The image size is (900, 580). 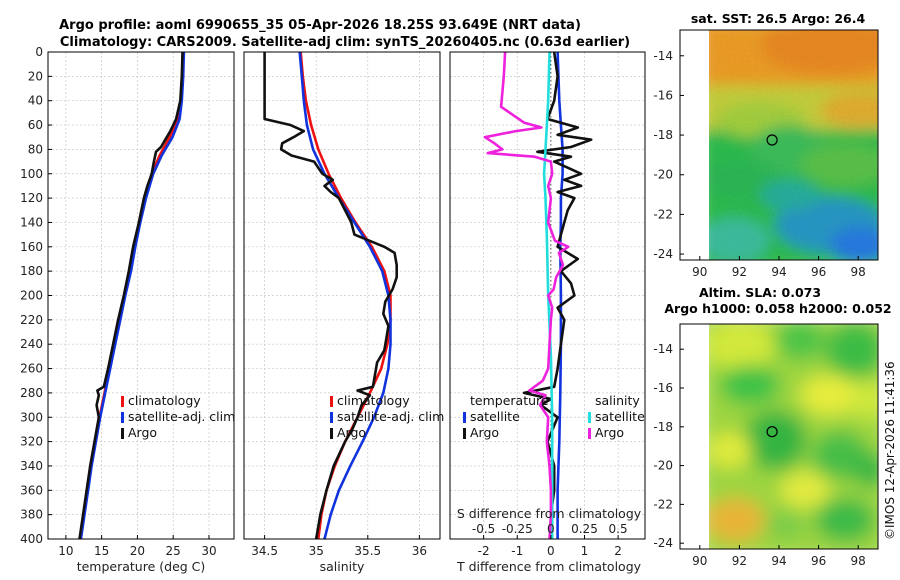 I want to click on y-tick-label: -18, so click(x=663, y=427).